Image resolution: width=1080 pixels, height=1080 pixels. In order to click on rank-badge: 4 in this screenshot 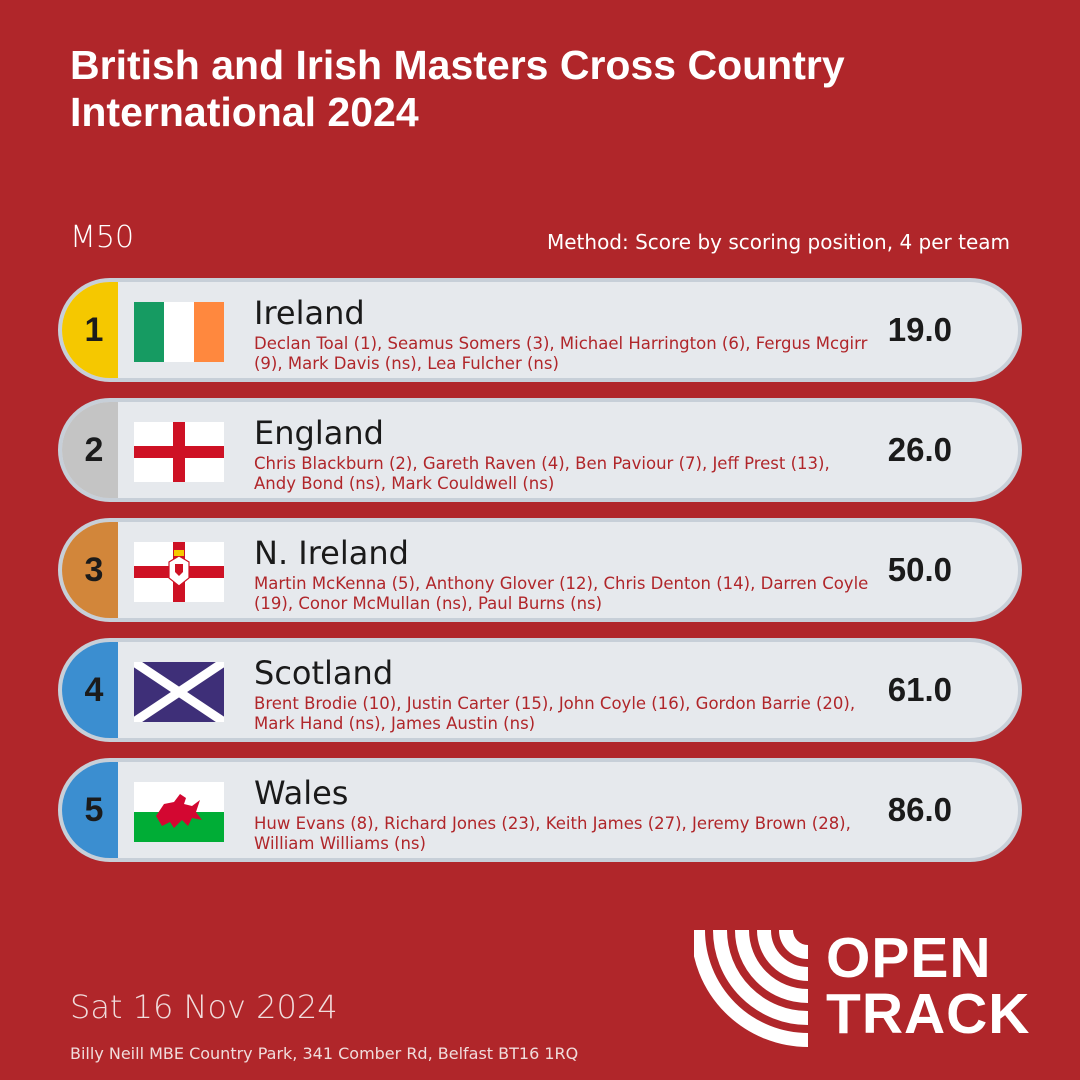, I will do `click(90, 690)`.